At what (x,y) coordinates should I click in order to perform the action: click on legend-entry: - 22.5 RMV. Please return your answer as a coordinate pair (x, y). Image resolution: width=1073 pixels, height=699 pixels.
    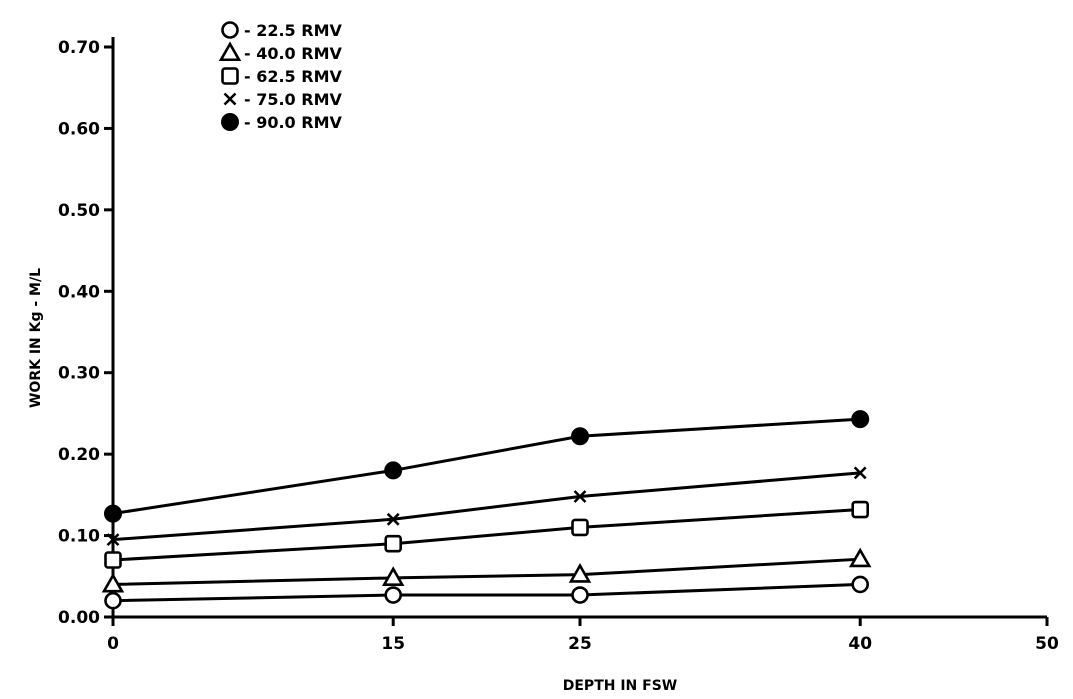
    Looking at the image, I should click on (282, 30).